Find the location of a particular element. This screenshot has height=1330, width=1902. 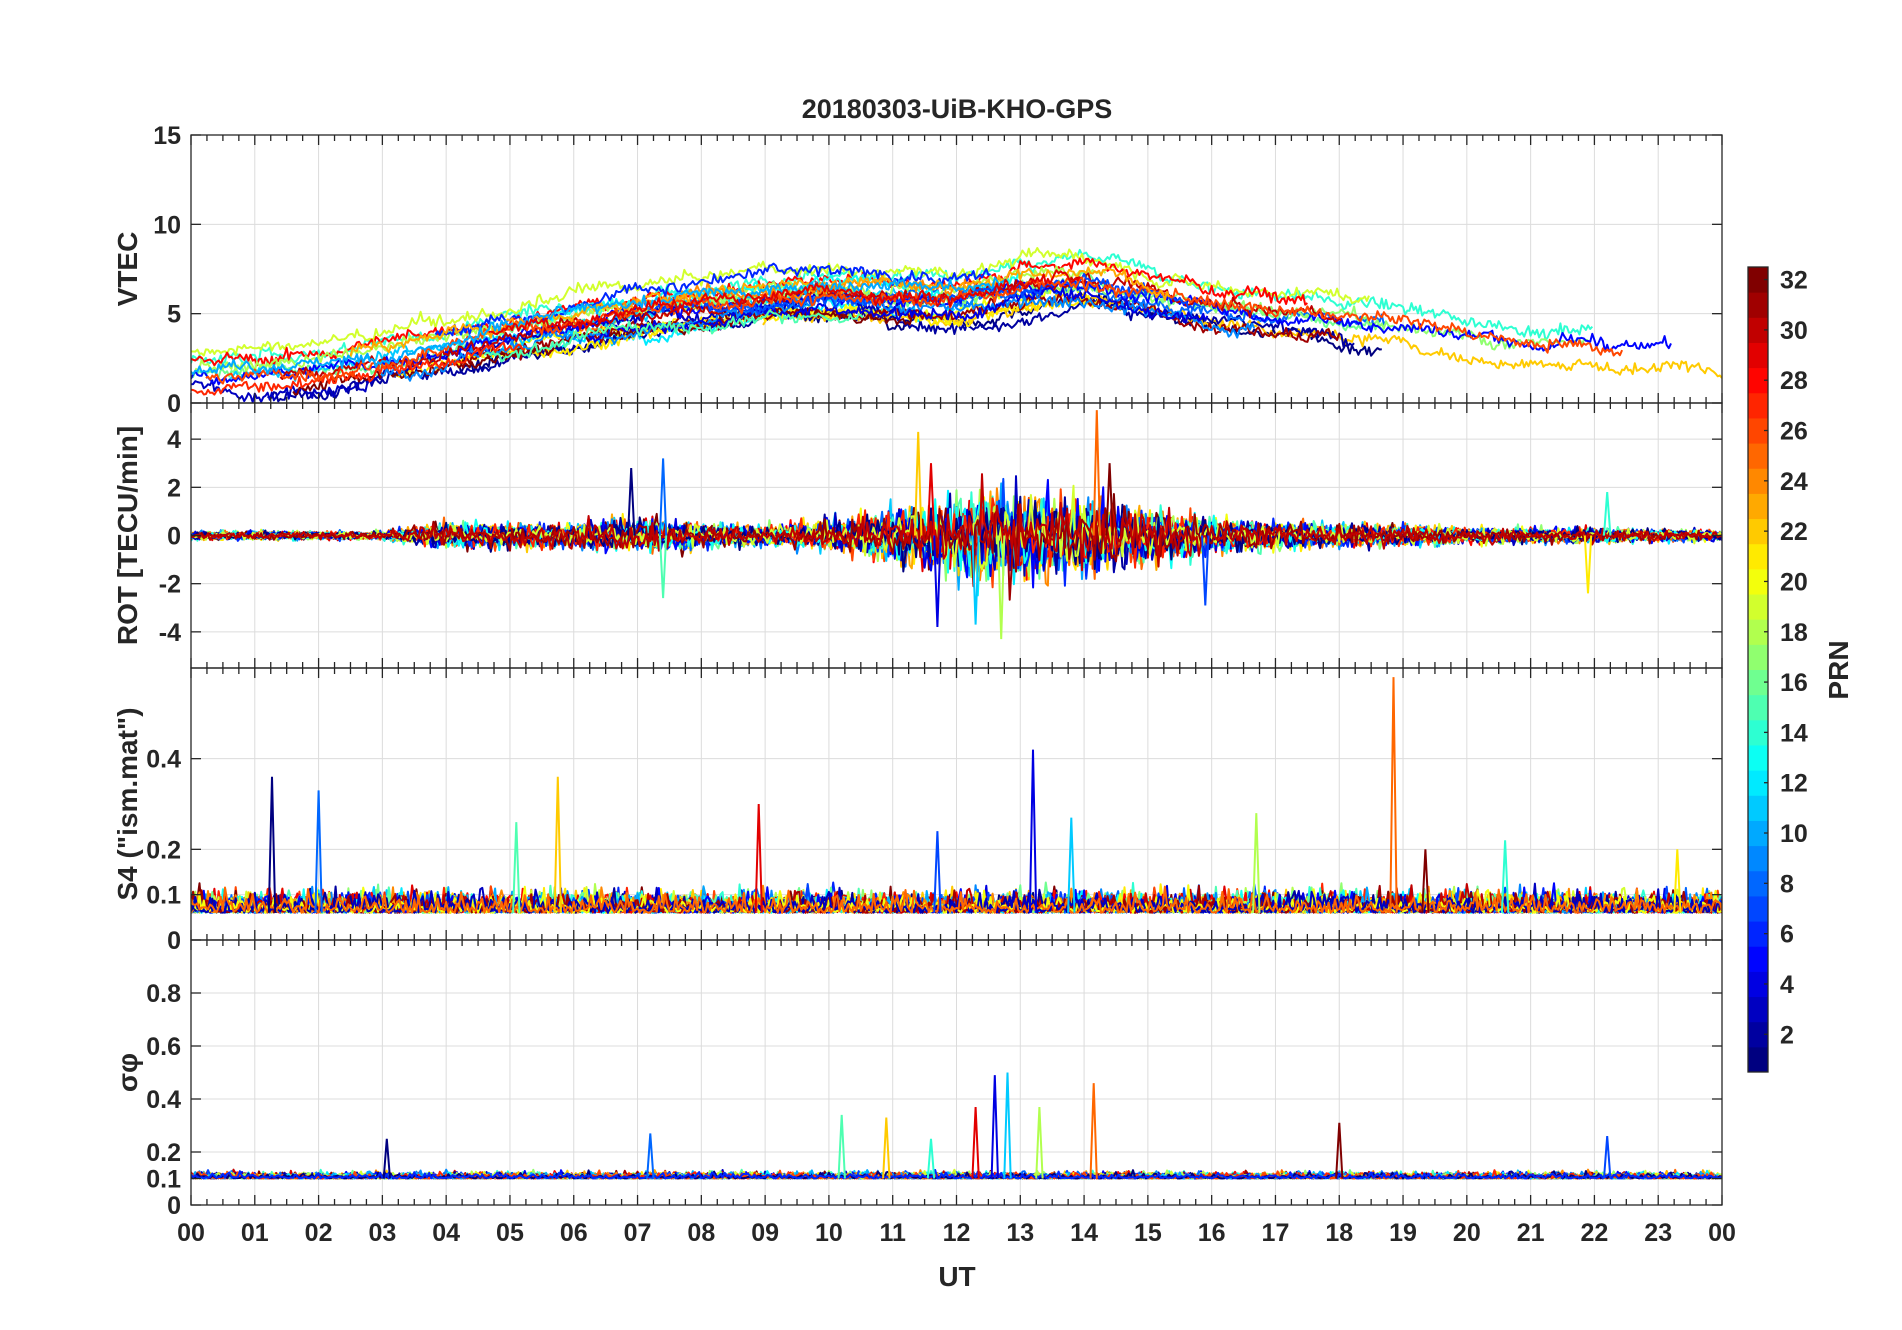

colorbar-tick-label: 10 is located at coordinates (1794, 834).